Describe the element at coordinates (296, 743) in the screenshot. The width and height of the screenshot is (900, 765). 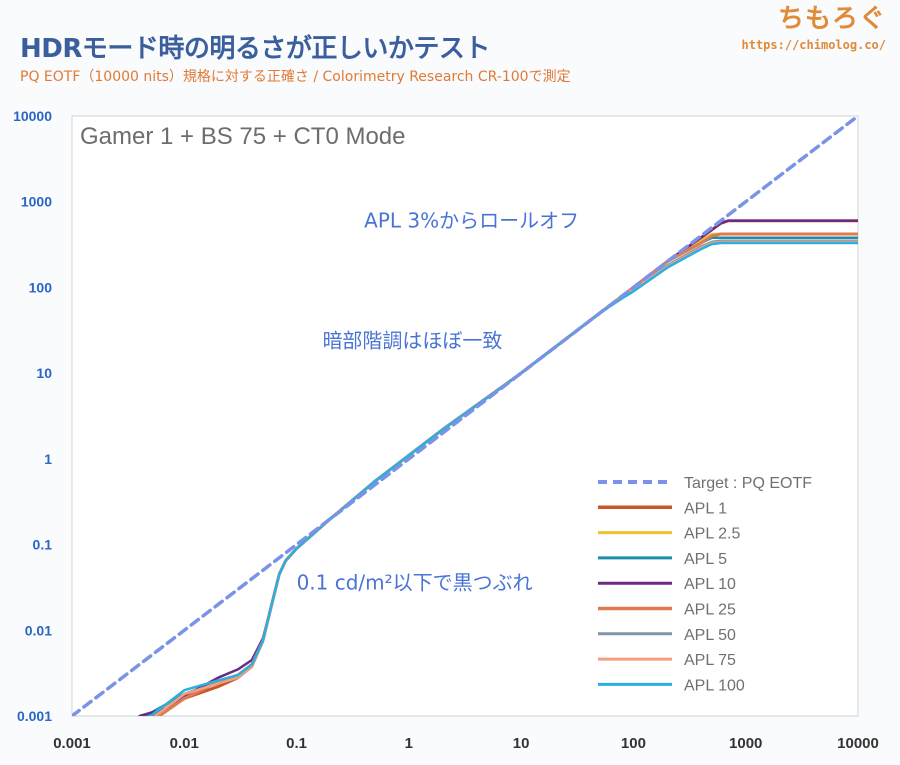
I see `x-tick-label: 0.1` at that location.